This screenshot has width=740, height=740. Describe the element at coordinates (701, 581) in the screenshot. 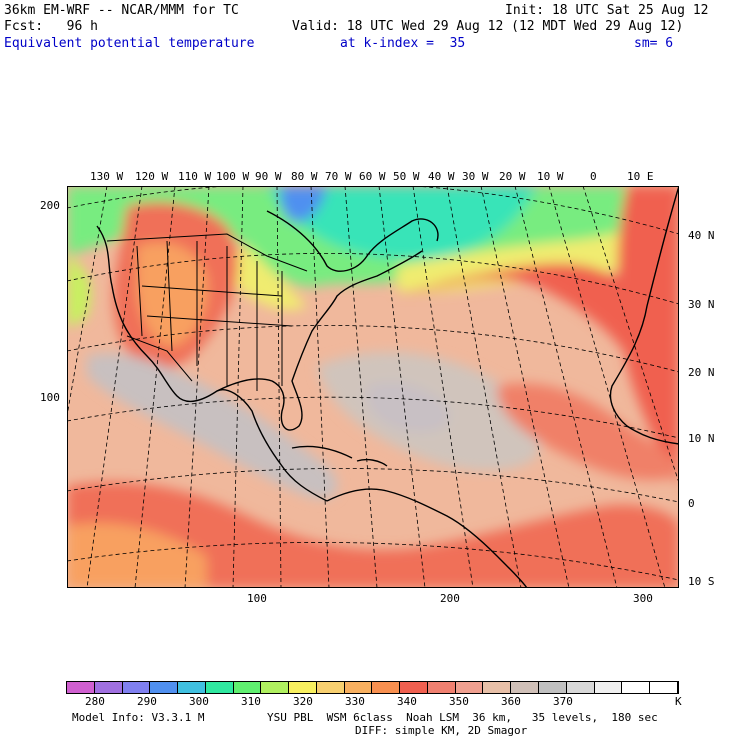

I see `lat-label: 10 S` at that location.